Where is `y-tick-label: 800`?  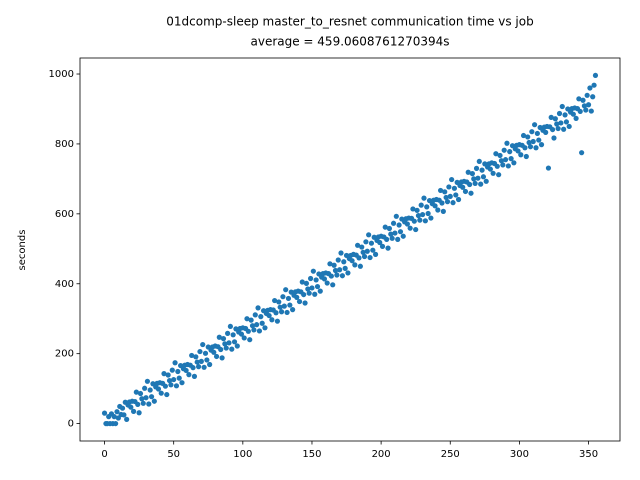 y-tick-label: 800 is located at coordinates (64, 144).